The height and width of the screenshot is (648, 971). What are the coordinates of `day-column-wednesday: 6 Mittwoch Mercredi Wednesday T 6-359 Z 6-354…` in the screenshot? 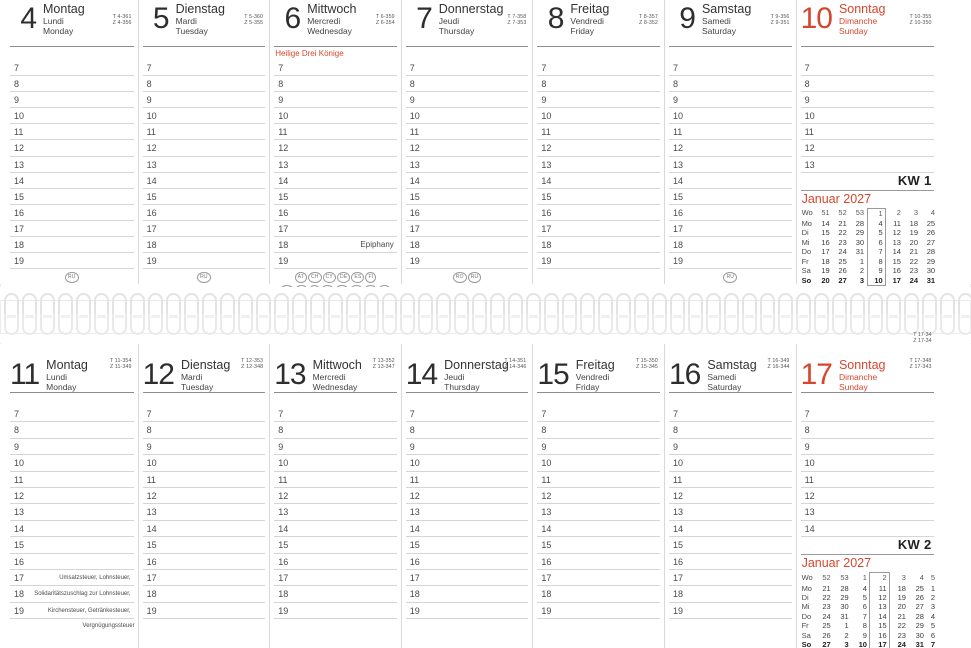 It's located at (335, 148).